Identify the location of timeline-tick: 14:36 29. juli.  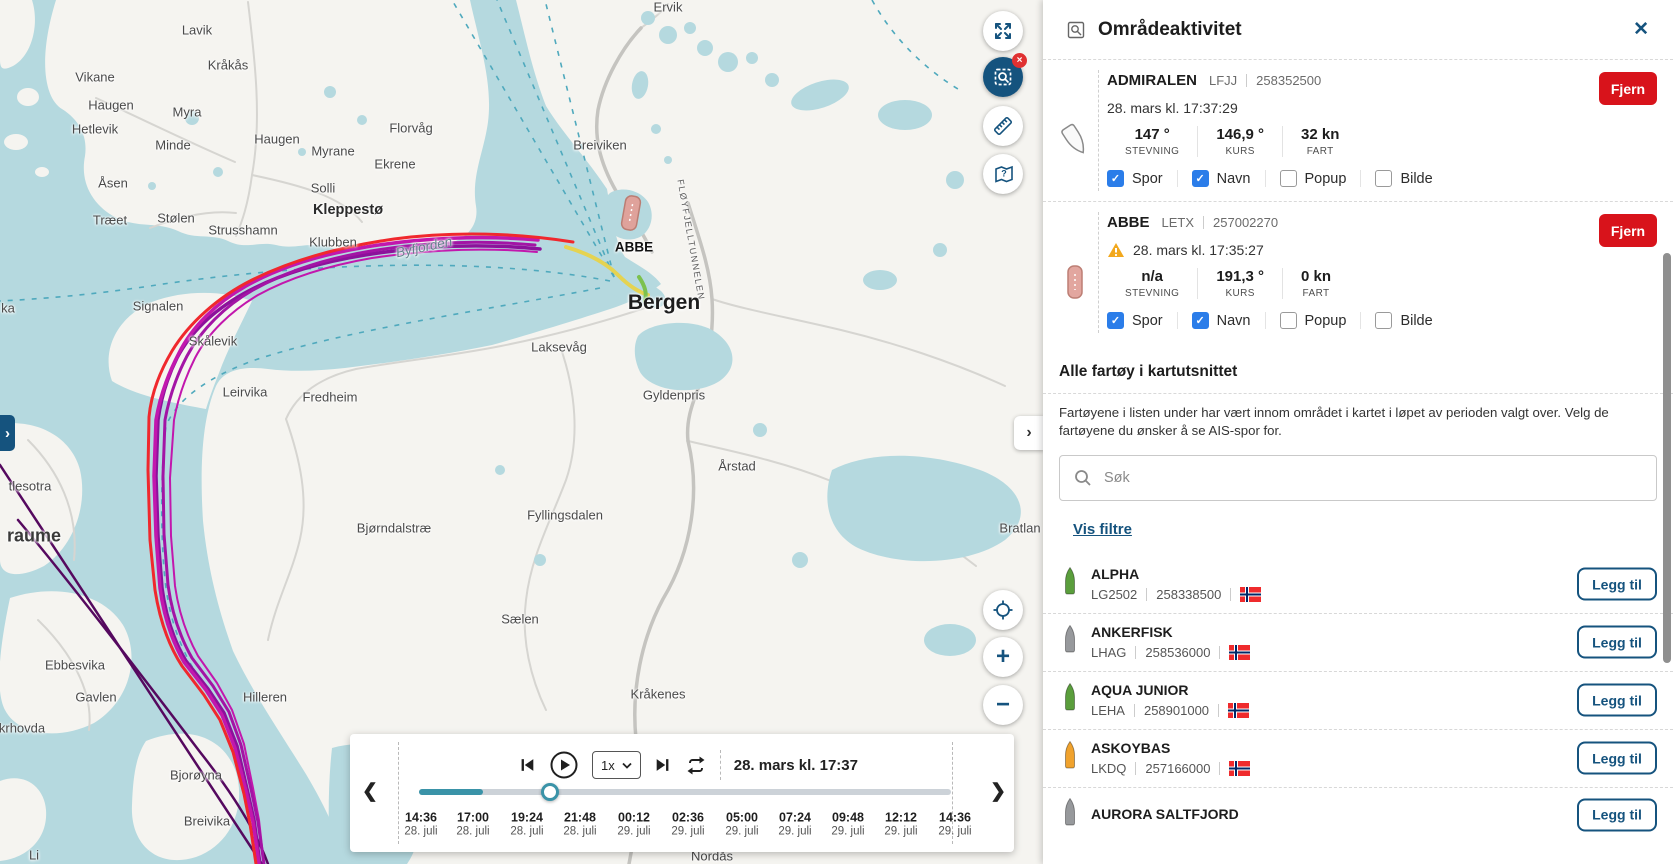
(954, 824).